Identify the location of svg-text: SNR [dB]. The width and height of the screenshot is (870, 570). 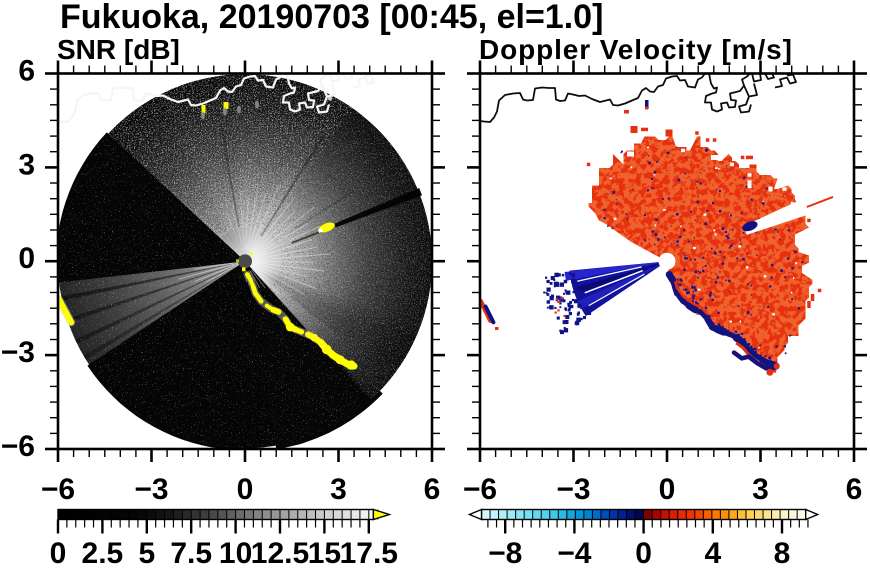
(118, 49).